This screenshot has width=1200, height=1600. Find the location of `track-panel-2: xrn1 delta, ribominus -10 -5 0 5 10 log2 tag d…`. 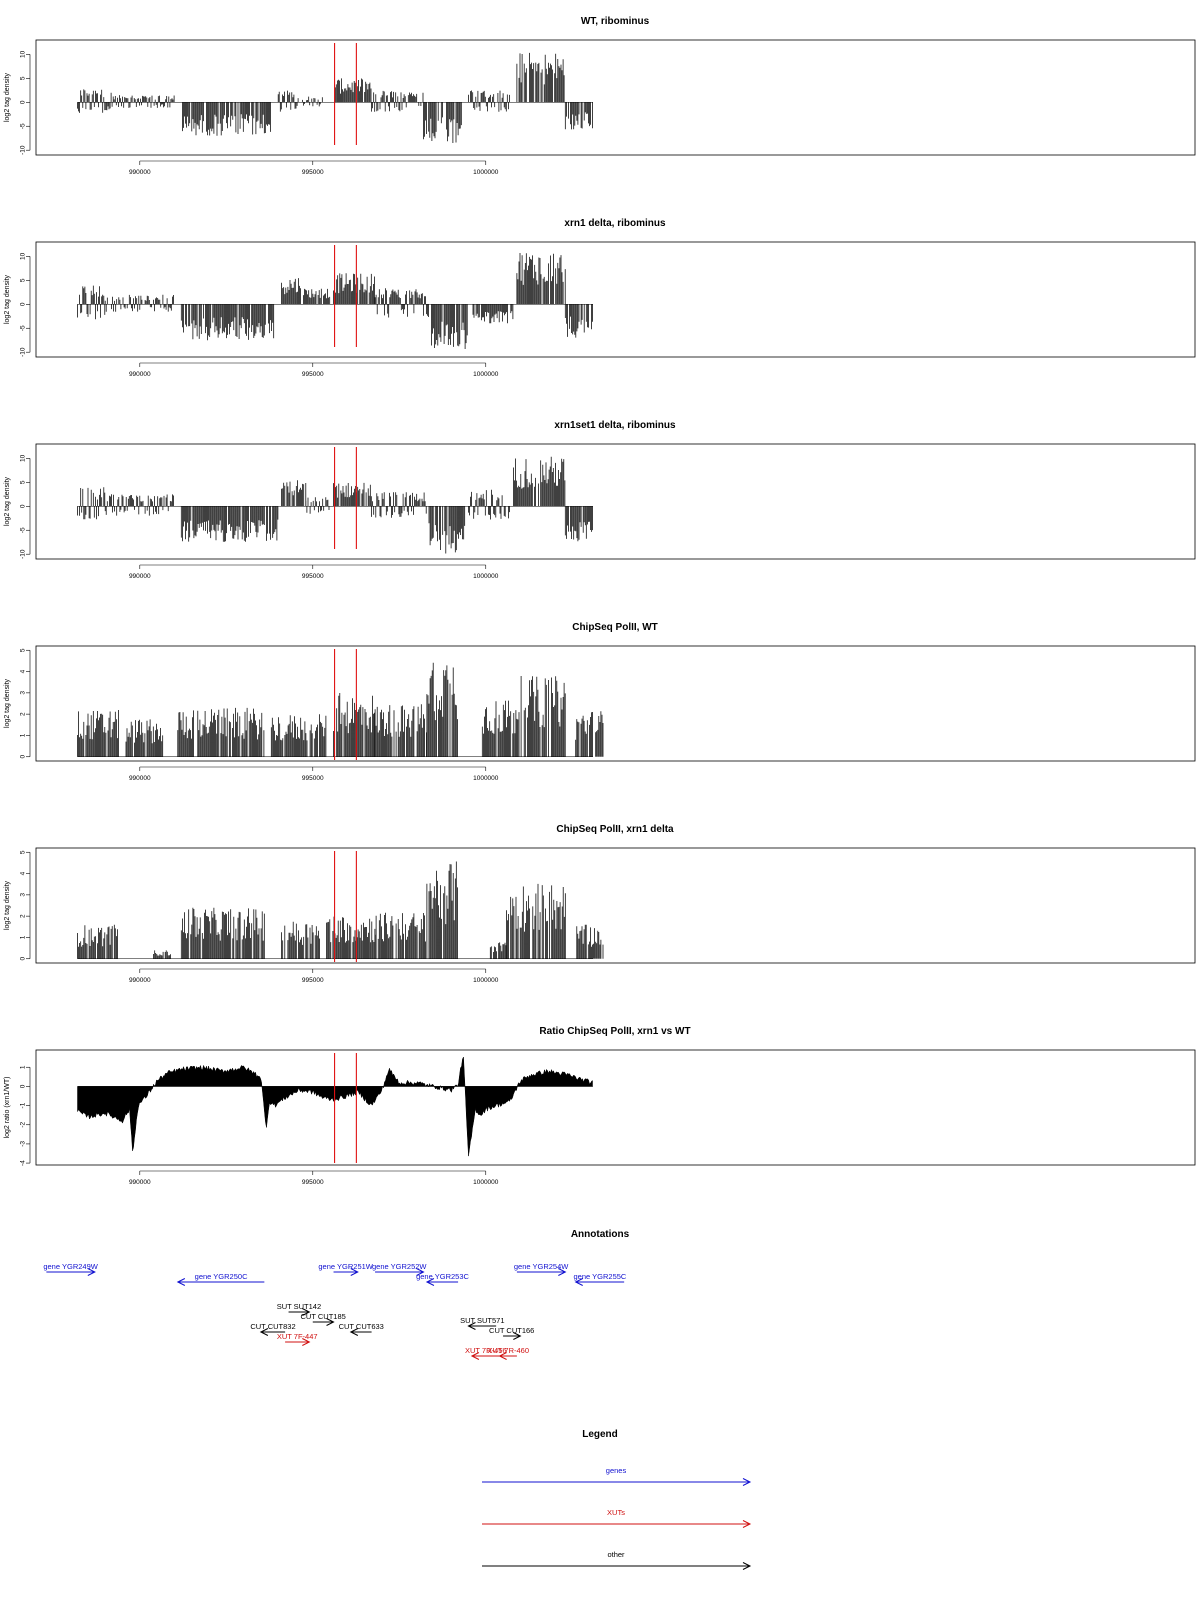

track-panel-2: xrn1 delta, ribominus -10 -5 0 5 10 log2 tag d… is located at coordinates (600, 298).